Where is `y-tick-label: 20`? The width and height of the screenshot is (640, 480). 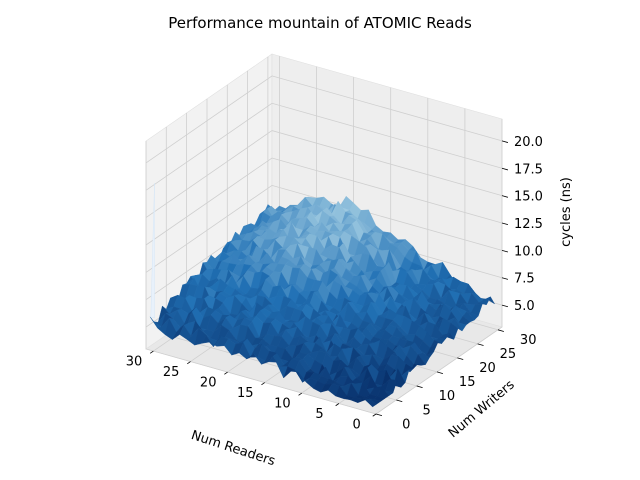
y-tick-label: 20 is located at coordinates (487, 368).